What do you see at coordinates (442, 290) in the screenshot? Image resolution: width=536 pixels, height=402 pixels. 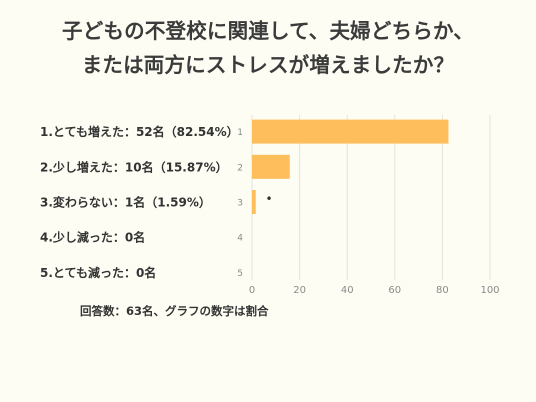 I see `x-tick-label: 80` at bounding box center [442, 290].